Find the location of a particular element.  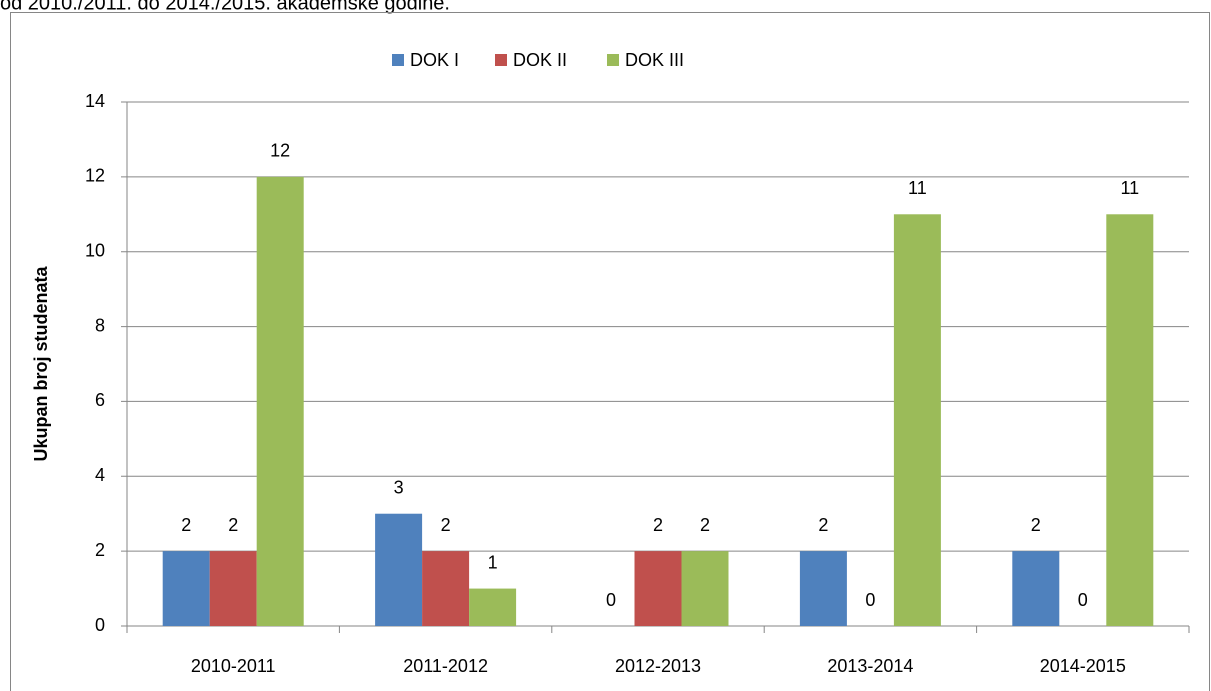

data-label: 12 is located at coordinates (280, 151).